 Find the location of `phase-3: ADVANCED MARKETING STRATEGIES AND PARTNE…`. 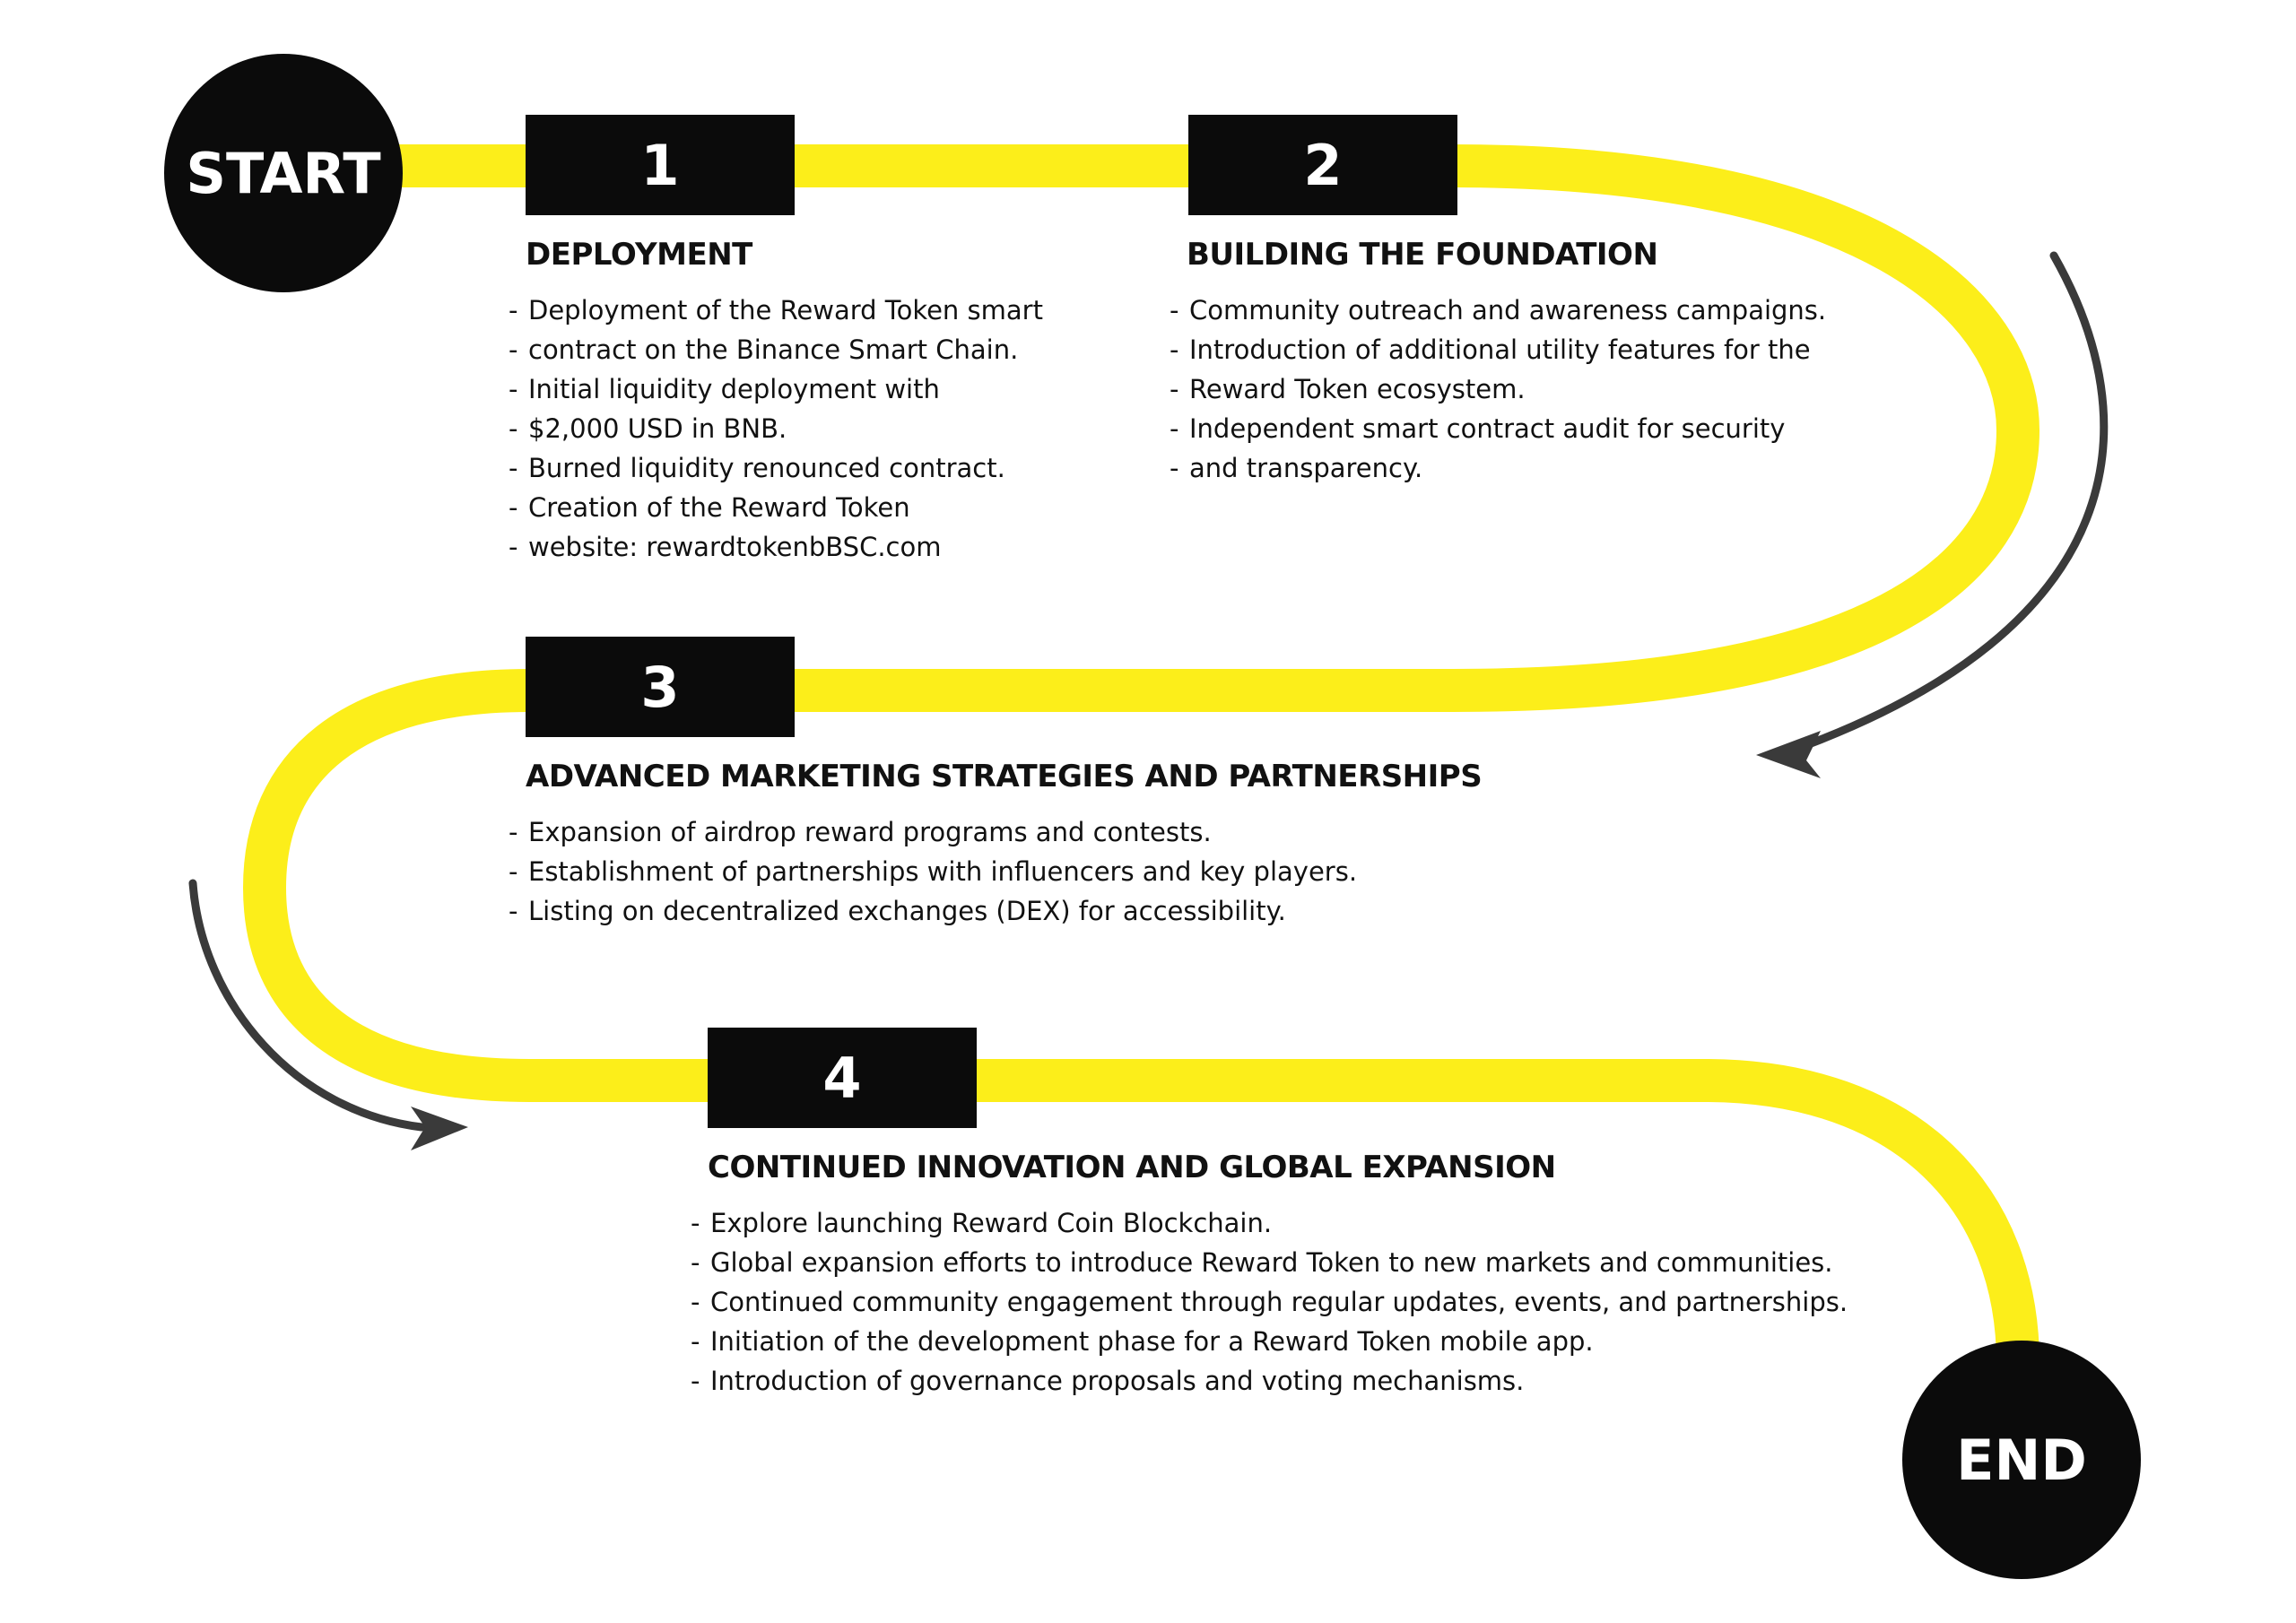

phase-3: ADVANCED MARKETING STRATEGIES AND PARTNE… is located at coordinates (996, 845).